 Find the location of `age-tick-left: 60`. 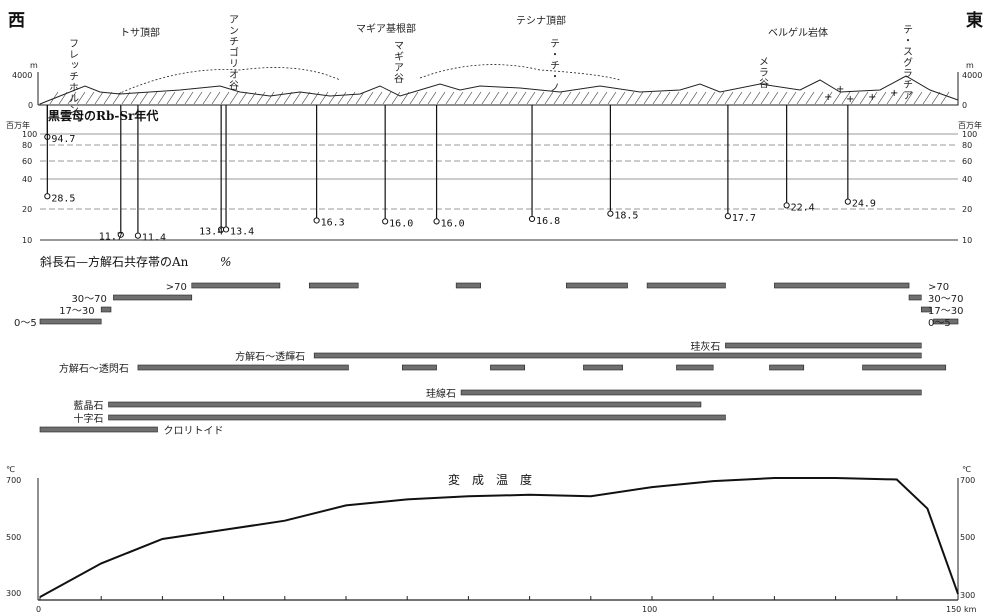

age-tick-left: 60 is located at coordinates (27, 161).